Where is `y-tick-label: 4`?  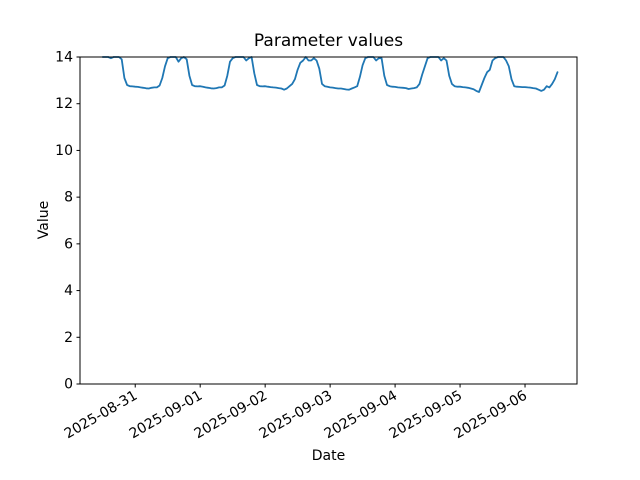
y-tick-label: 4 is located at coordinates (68, 291).